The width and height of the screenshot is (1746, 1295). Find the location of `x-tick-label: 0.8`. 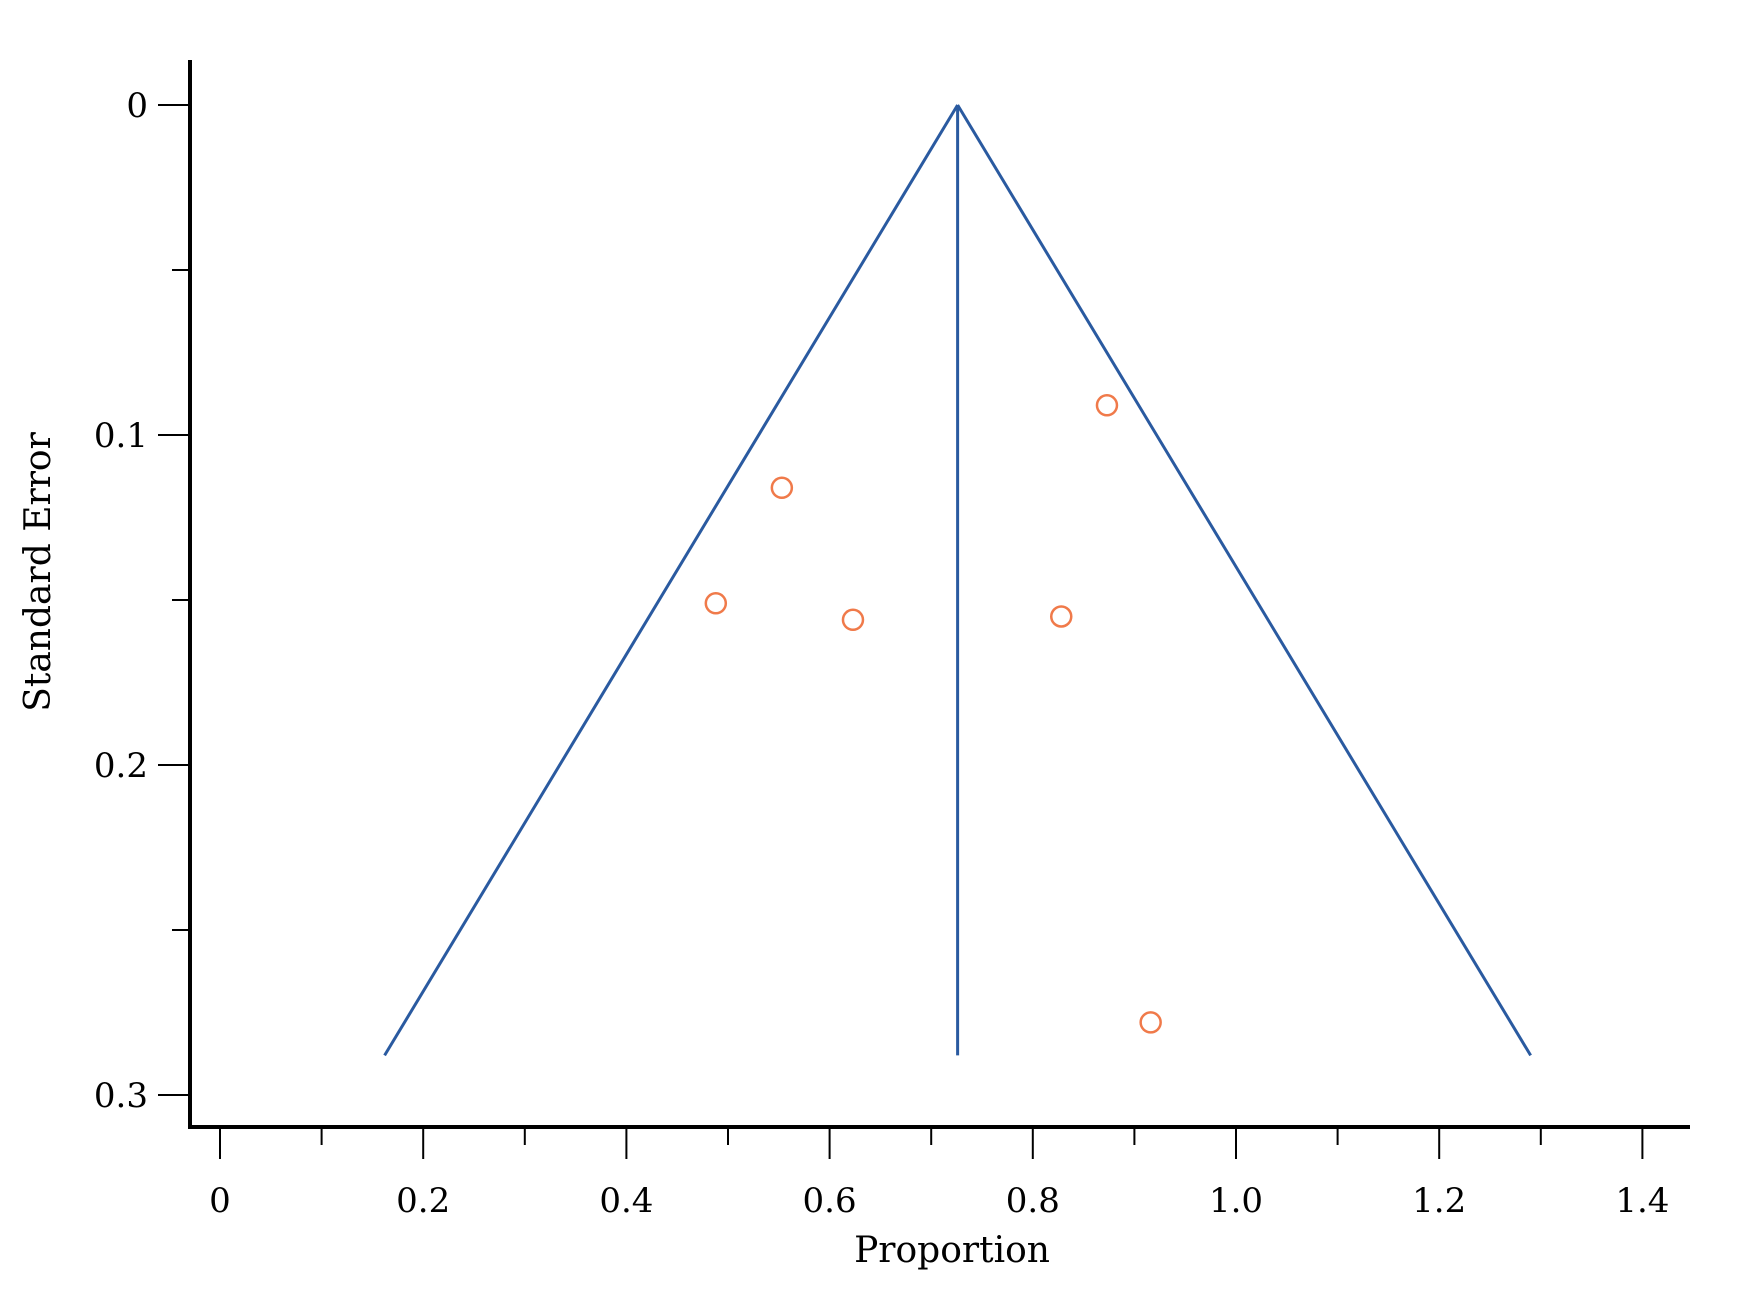

x-tick-label: 0.8 is located at coordinates (1033, 1201).